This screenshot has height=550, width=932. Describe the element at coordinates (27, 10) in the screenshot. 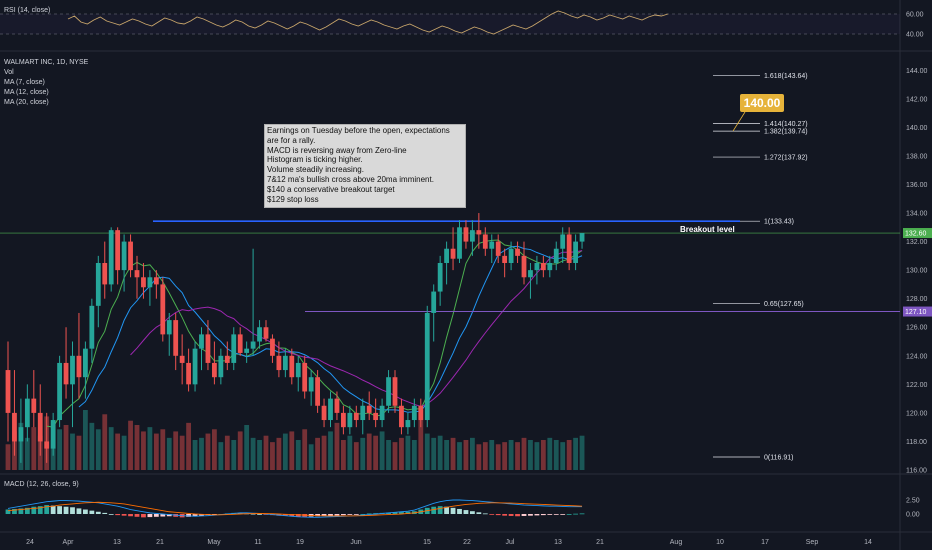

I see `rsi-legend: RSI (14, close)` at that location.